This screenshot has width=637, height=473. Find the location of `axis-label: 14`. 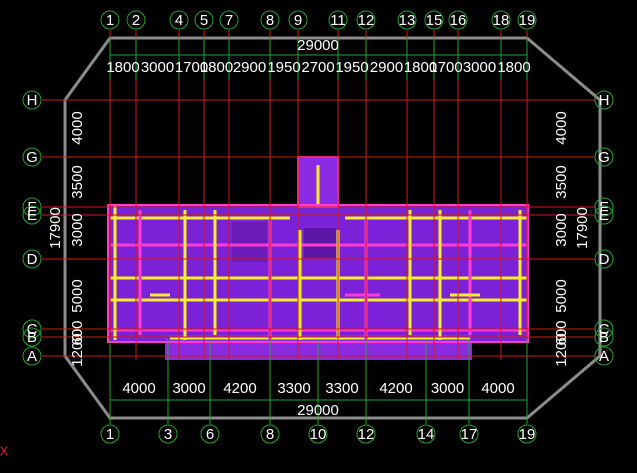

axis-label: 14 is located at coordinates (426, 434).